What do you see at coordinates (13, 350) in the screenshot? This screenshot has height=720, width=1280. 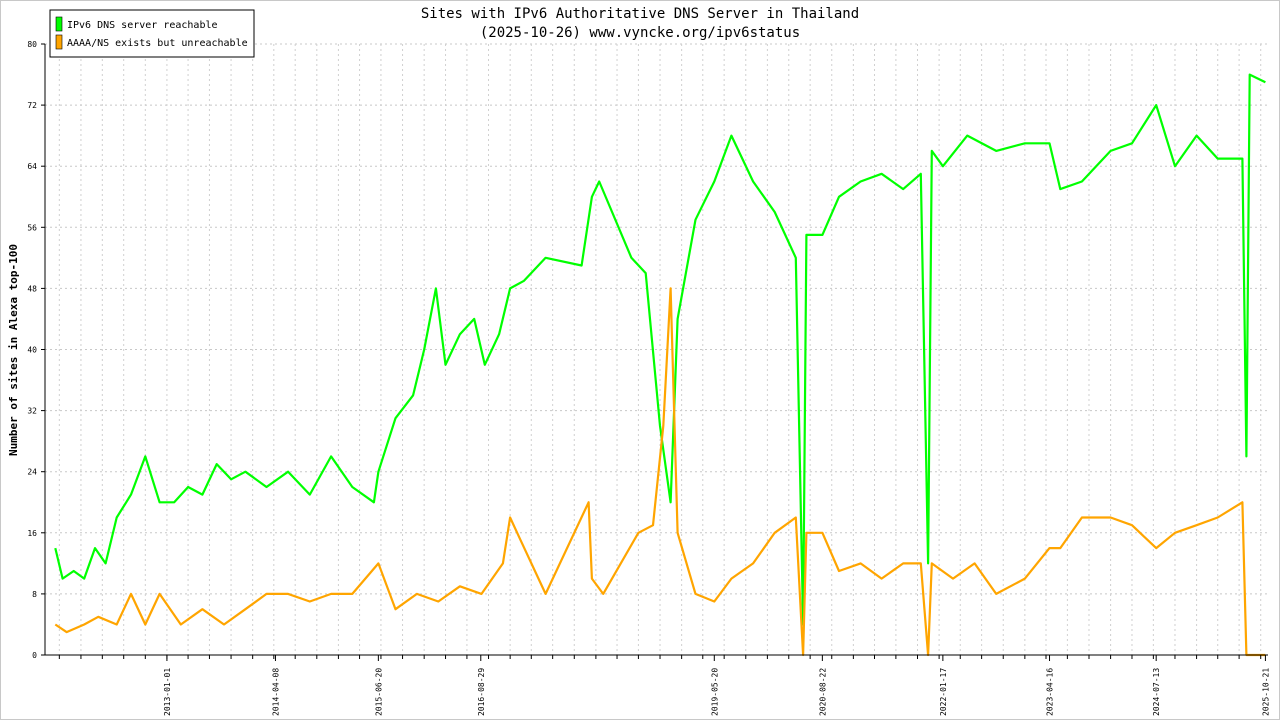 I see `y-axis-label: Number of sites in Alexa top-100` at bounding box center [13, 350].